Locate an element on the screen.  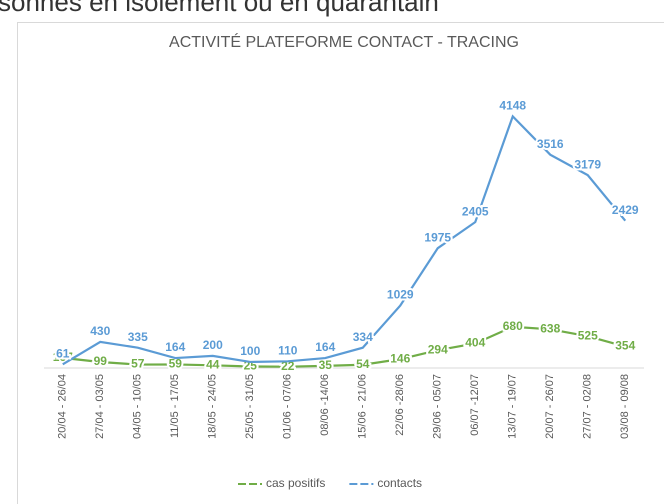
data-label: 2429 is located at coordinates (625, 210).